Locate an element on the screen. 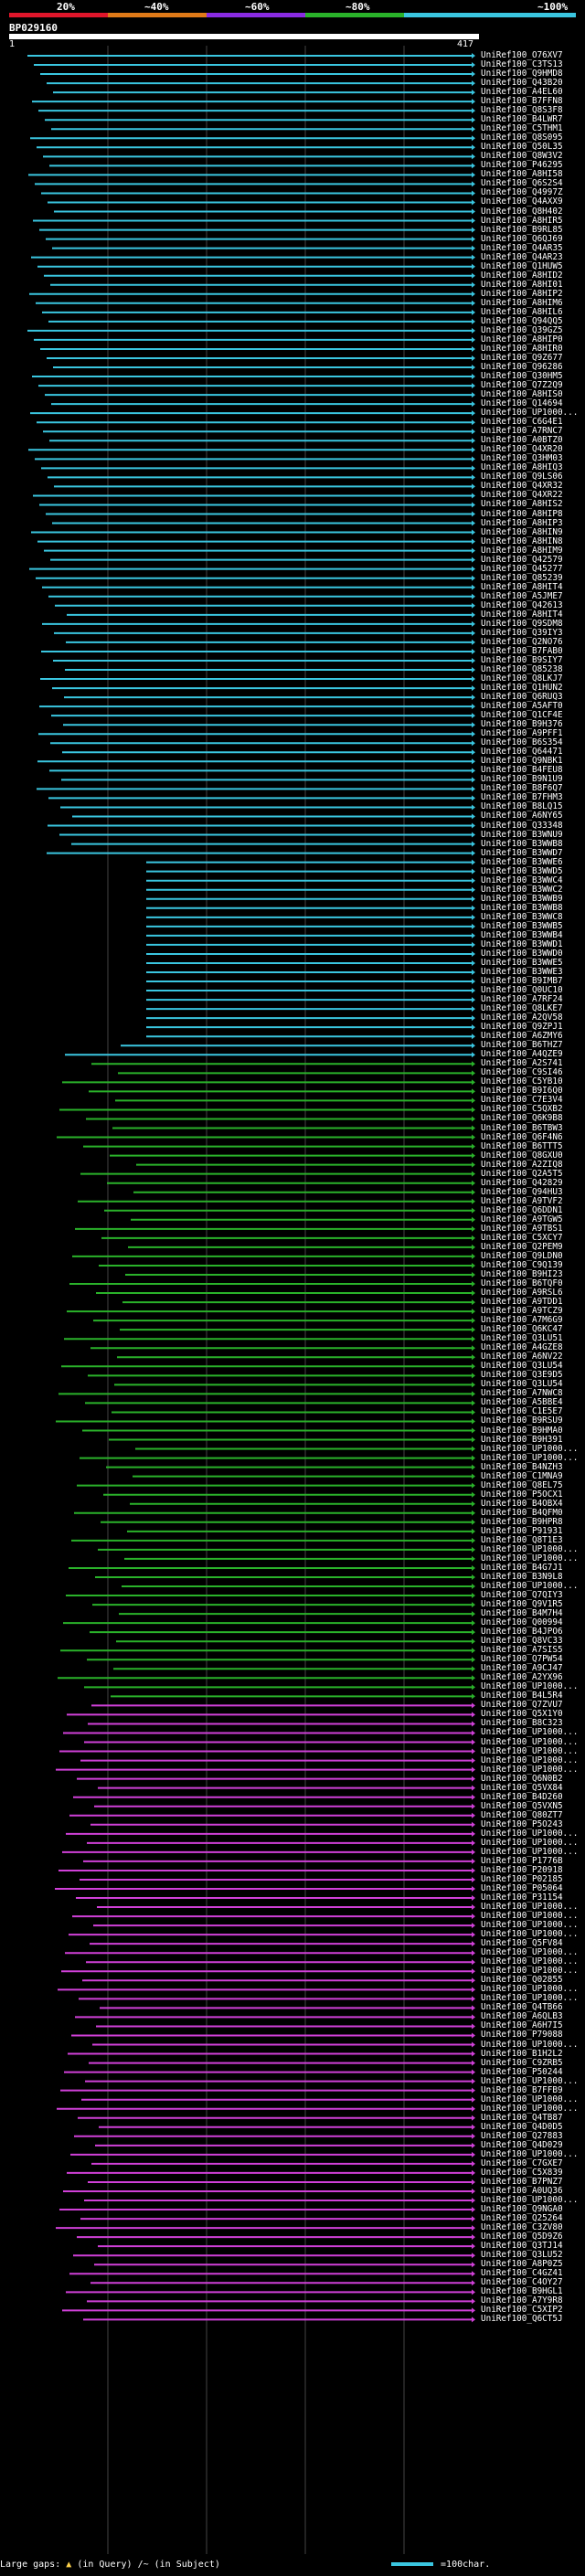 This screenshot has height=2576, width=585. hit-label: UniRef100_B1H2L2 is located at coordinates (522, 2053).